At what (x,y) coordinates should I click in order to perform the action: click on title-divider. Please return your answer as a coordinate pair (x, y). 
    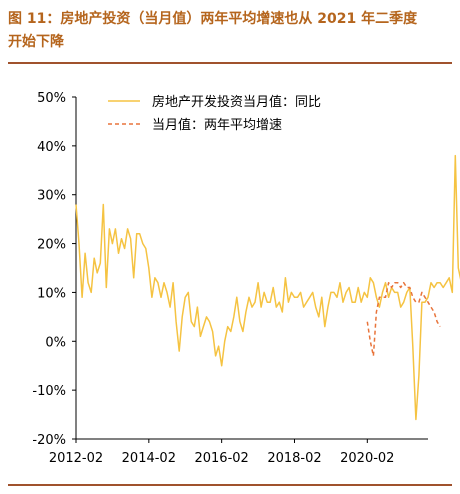
    Looking at the image, I should click on (230, 63).